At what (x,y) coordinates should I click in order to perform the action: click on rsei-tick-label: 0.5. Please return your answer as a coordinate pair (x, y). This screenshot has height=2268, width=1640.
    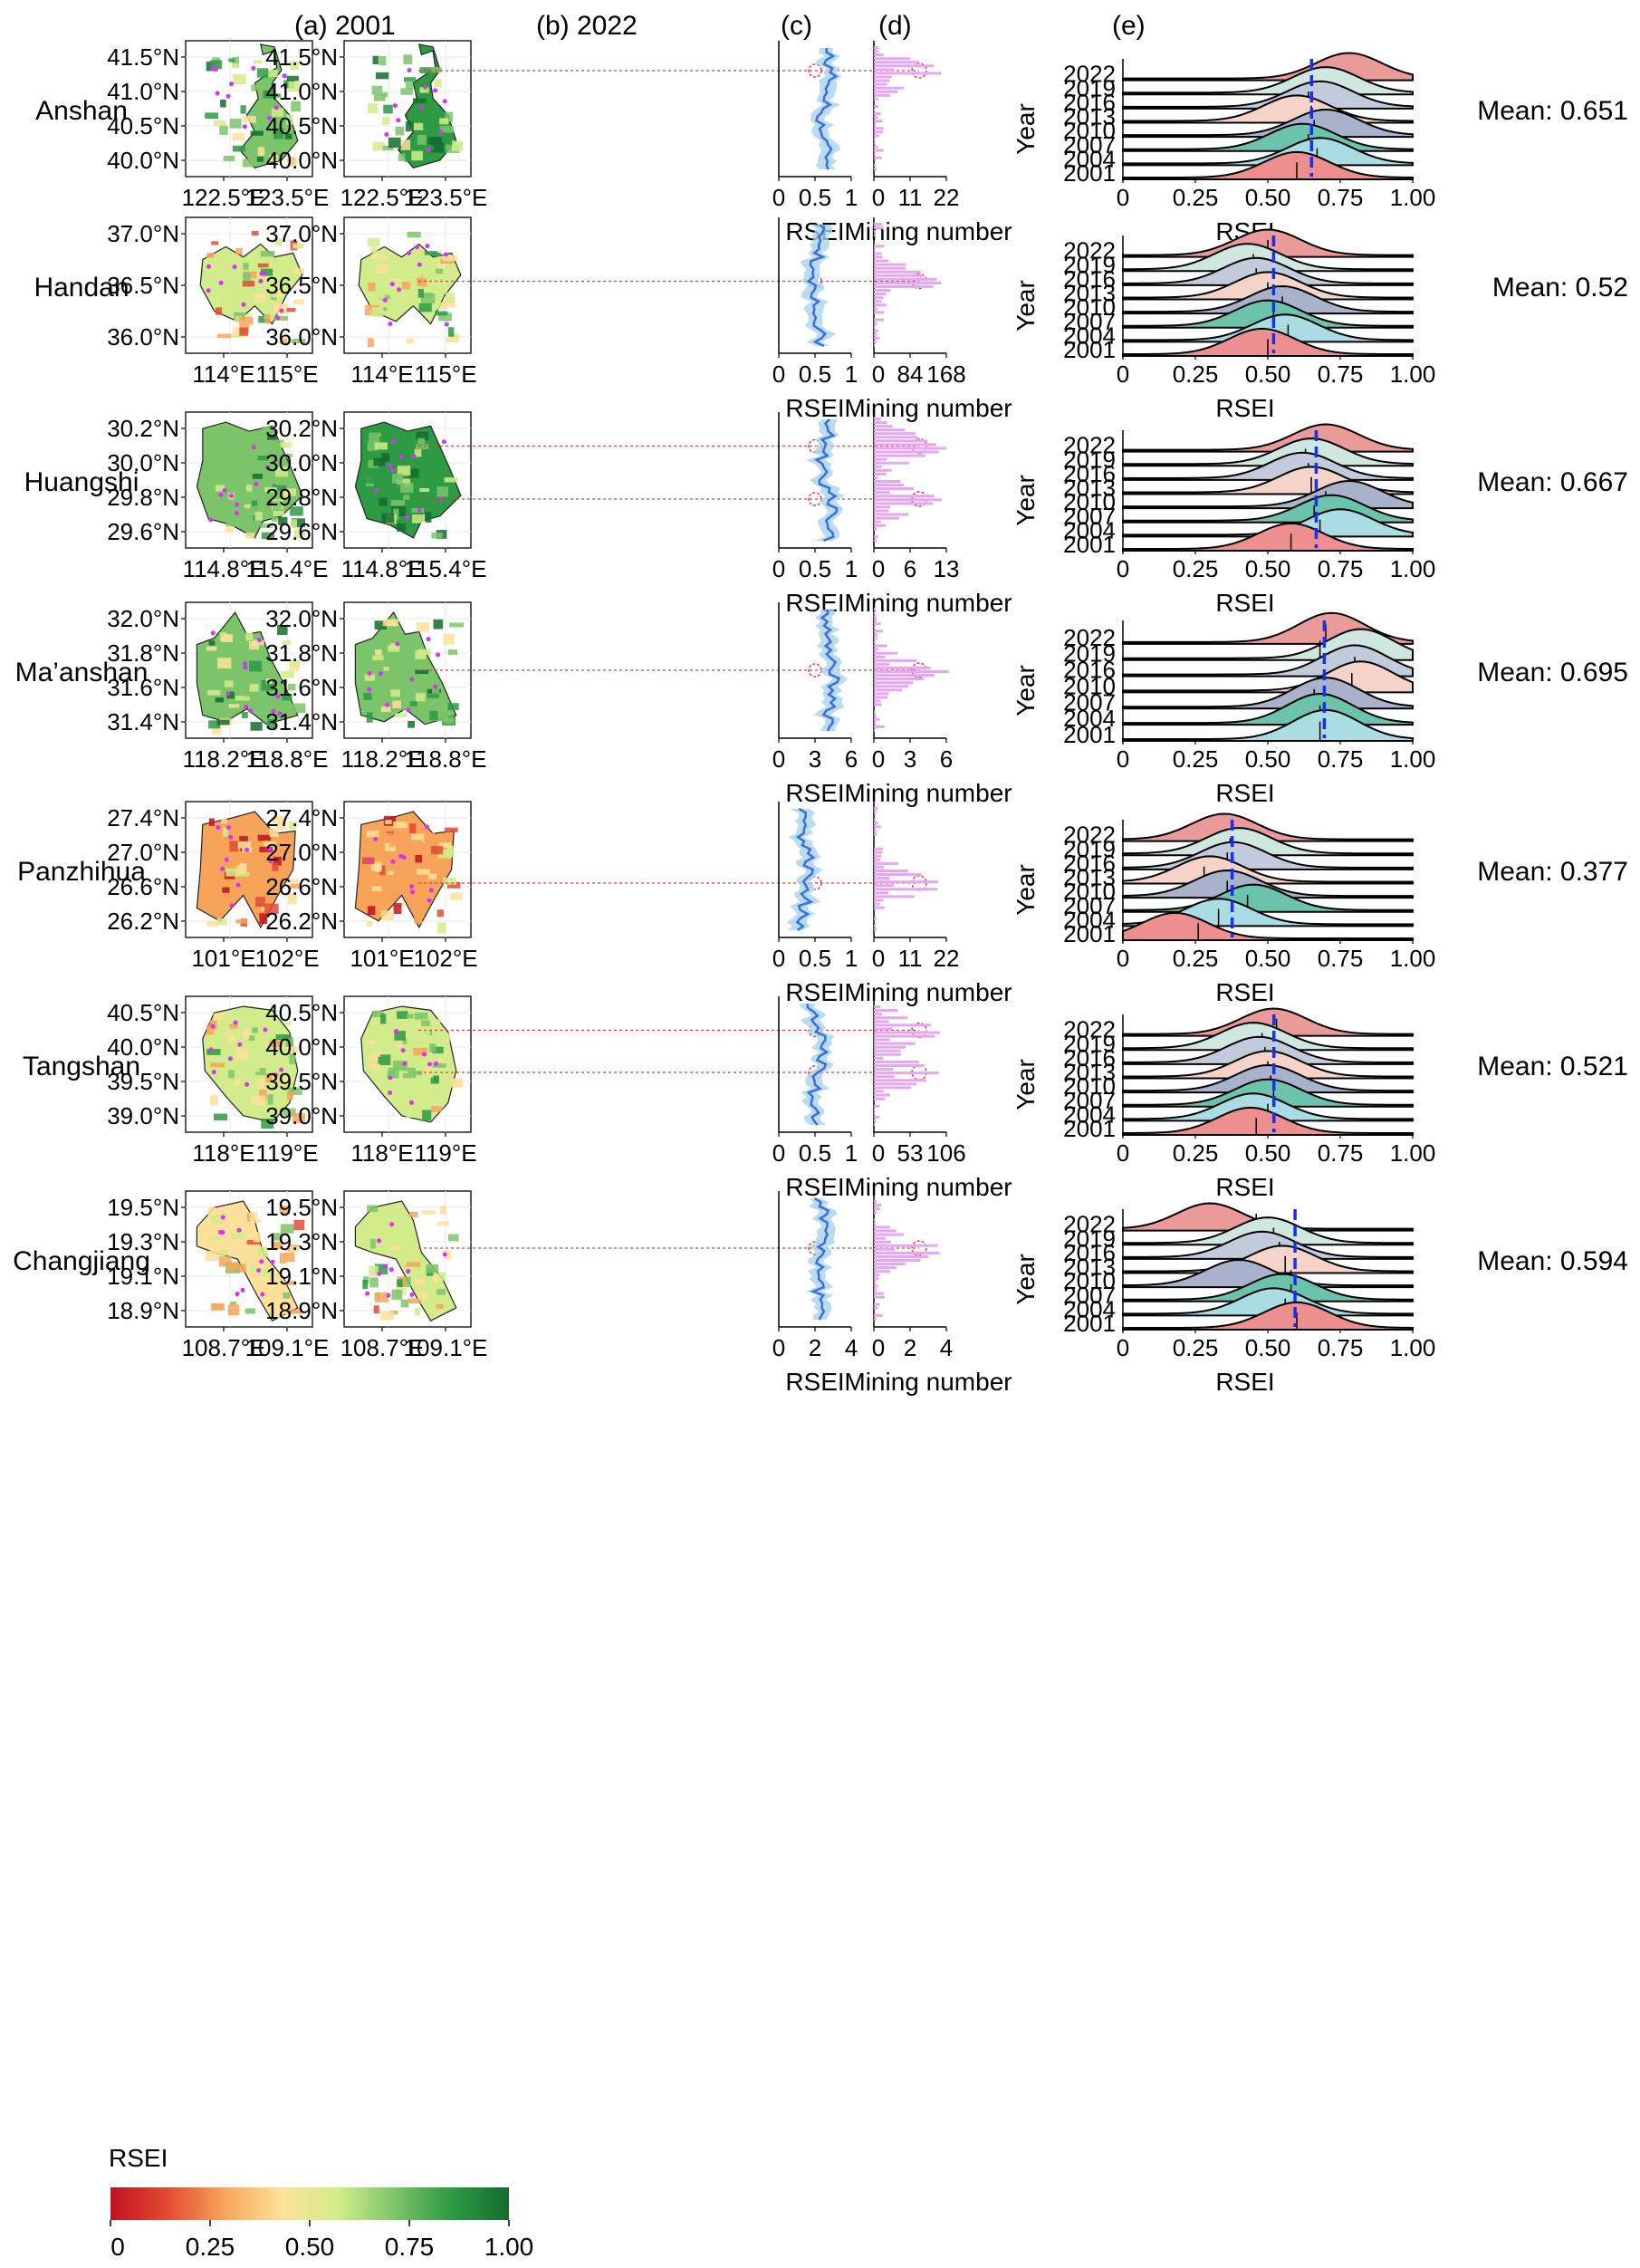
    Looking at the image, I should click on (815, 1153).